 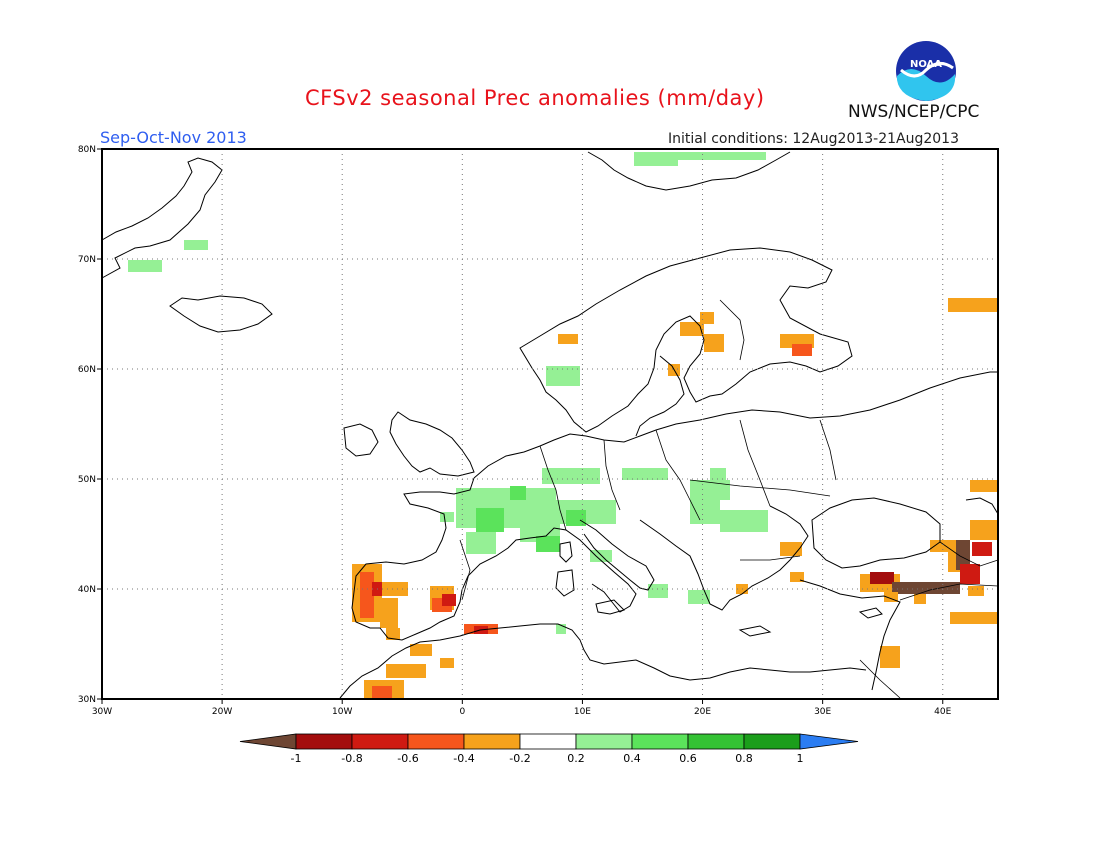 What do you see at coordinates (87, 260) in the screenshot?
I see `lat-label: 70N` at bounding box center [87, 260].